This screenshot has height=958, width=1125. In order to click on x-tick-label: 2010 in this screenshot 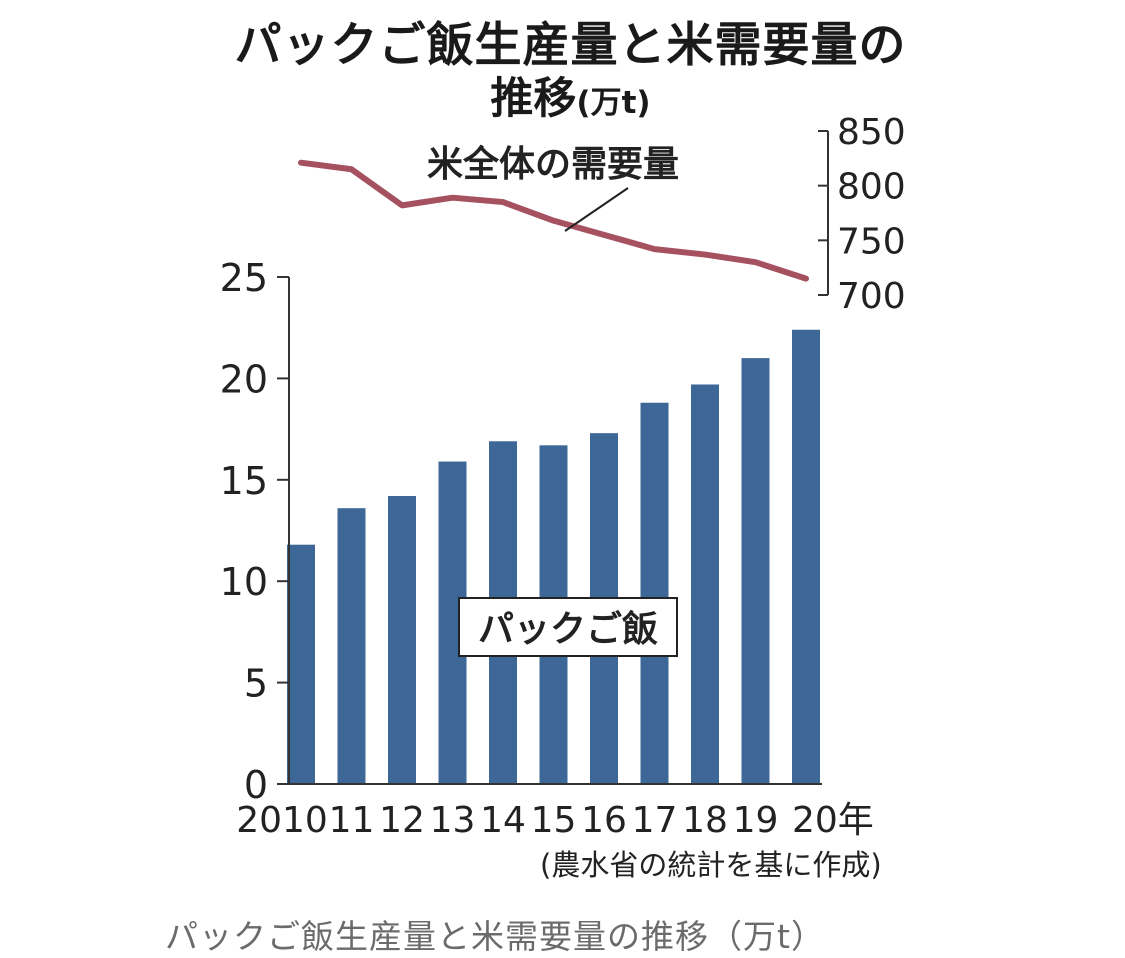, I will do `click(282, 820)`.